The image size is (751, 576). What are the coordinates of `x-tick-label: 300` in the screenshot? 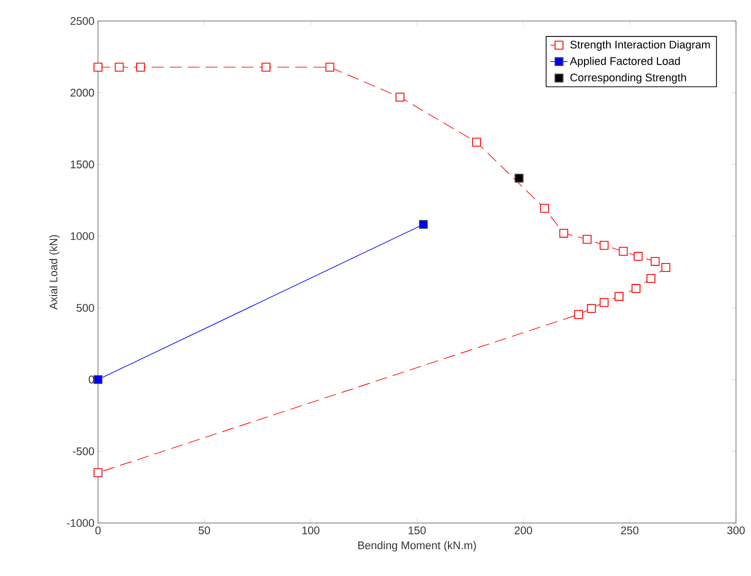 It's located at (736, 530).